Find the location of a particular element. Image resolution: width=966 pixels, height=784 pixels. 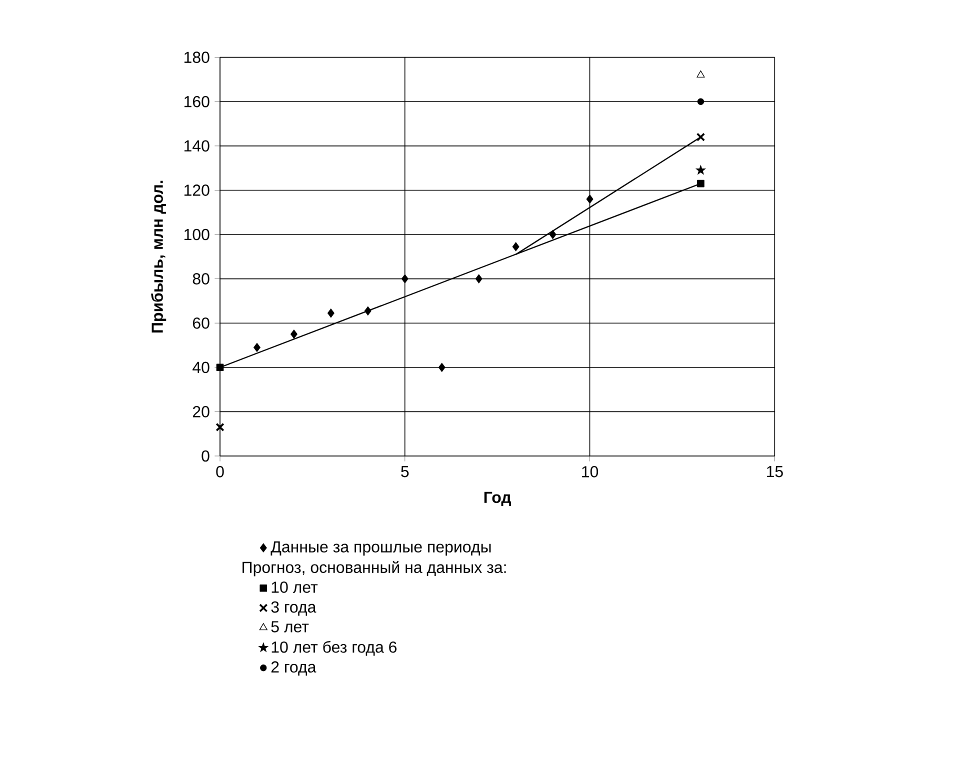

legend-label: 3 года is located at coordinates (293, 608).